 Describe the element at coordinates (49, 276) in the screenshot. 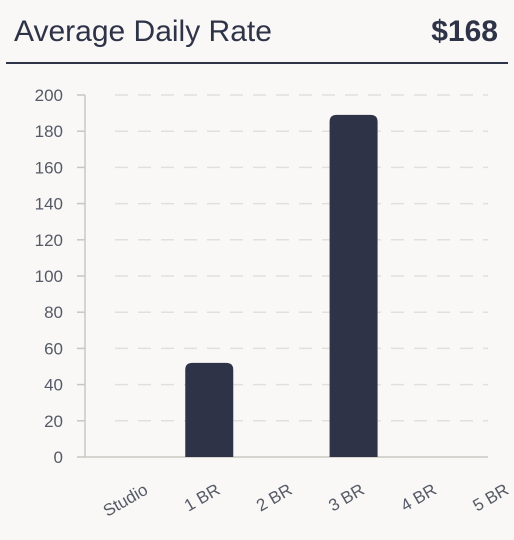

I see `y-tick-label: 100` at that location.